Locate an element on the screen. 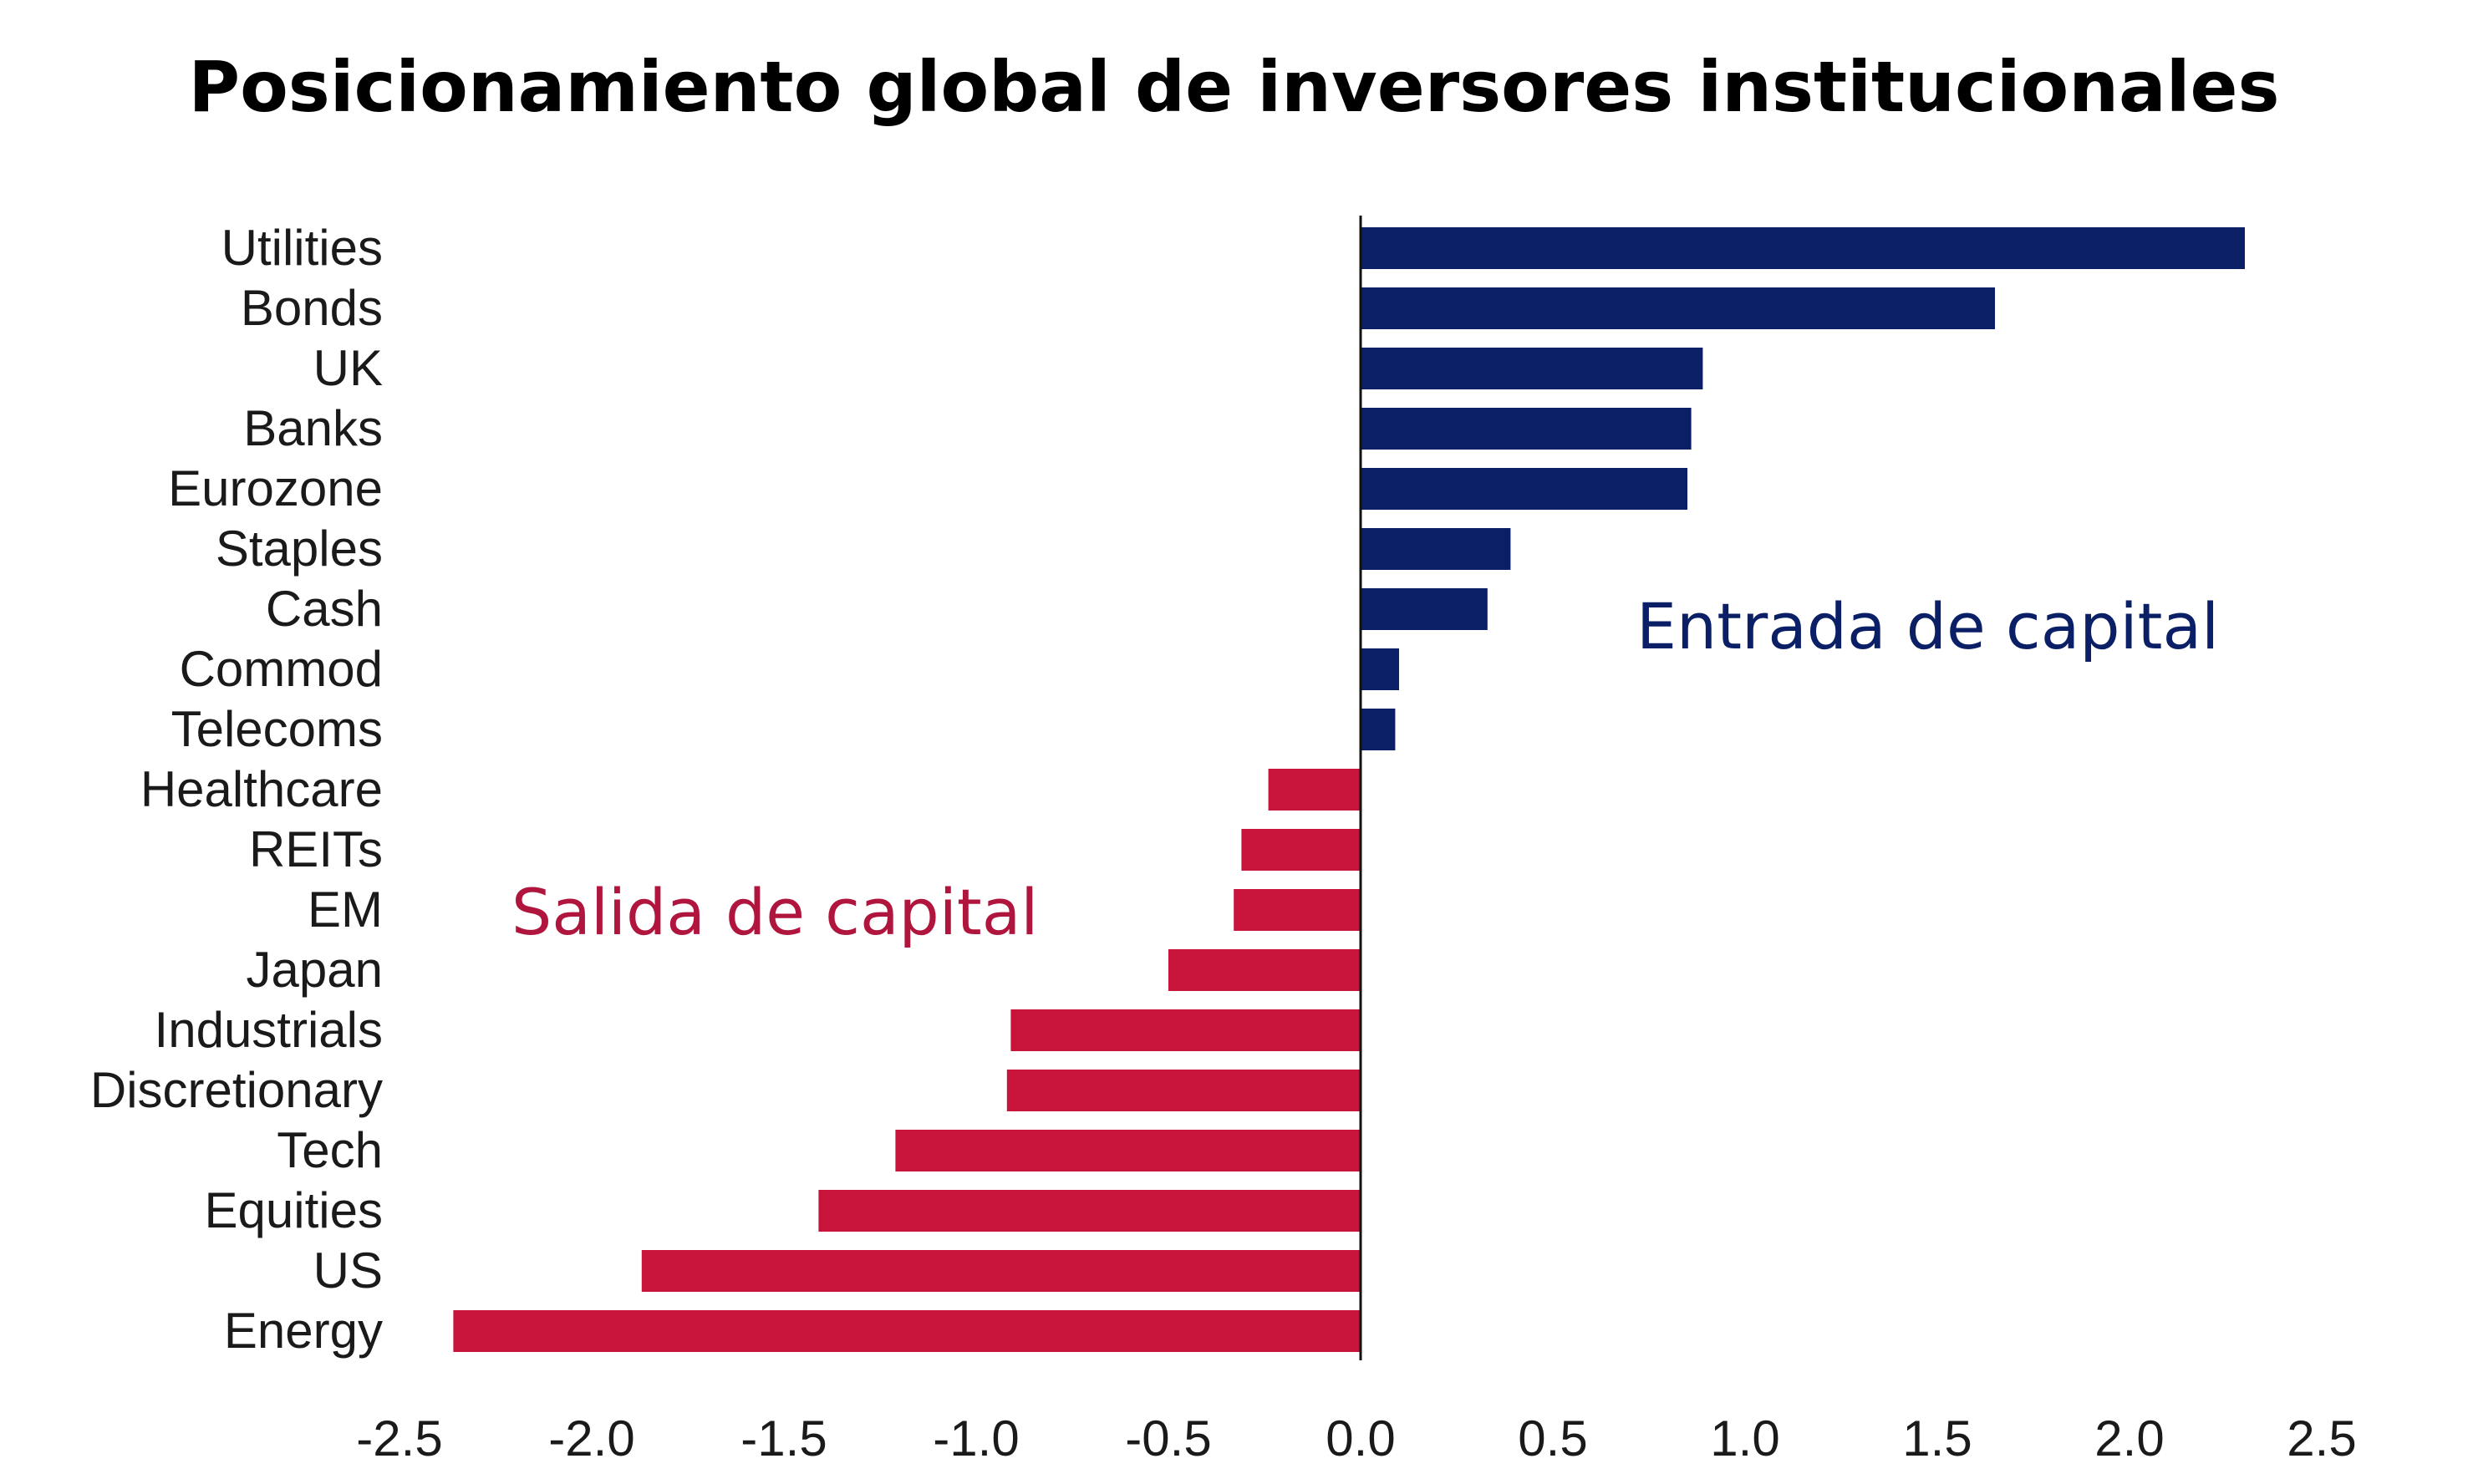 The width and height of the screenshot is (2468, 1484). x-tick-label: -2.0 is located at coordinates (591, 1438).